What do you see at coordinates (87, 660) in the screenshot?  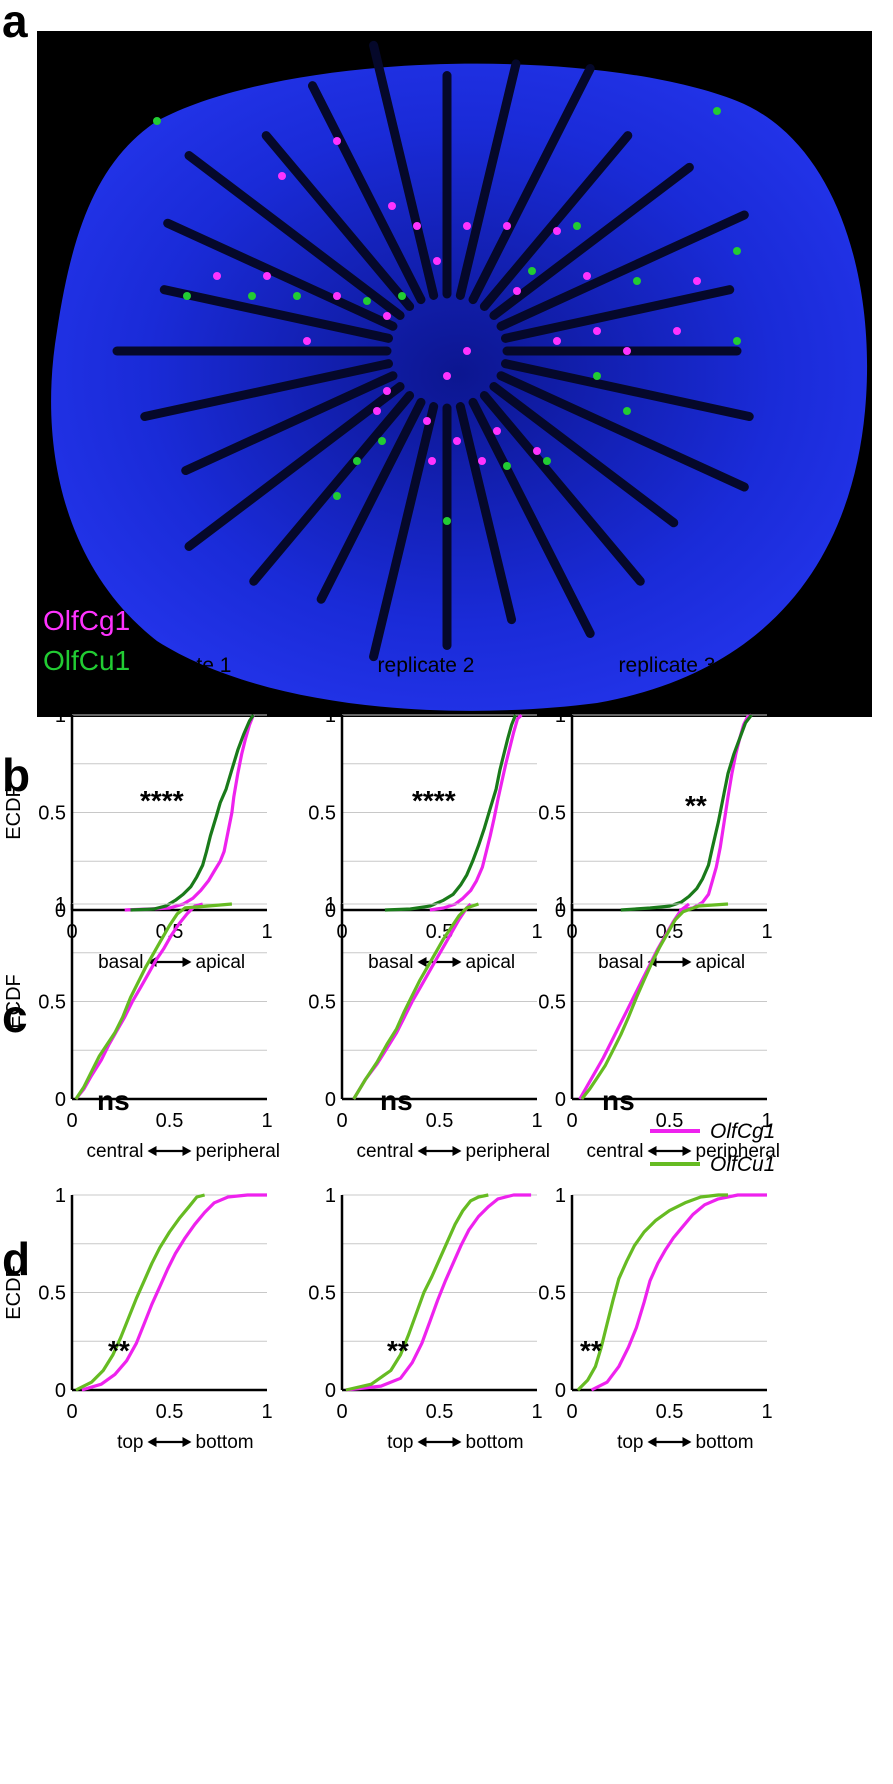 I see `micro-label-olfcu1: OlfCu1` at bounding box center [87, 660].